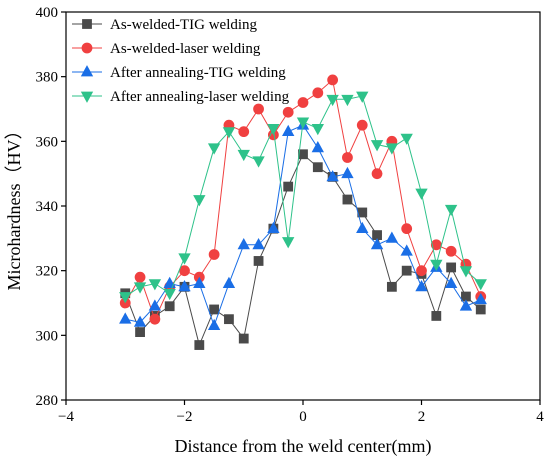  What do you see at coordinates (540, 417) in the screenshot?
I see `x-tick-label: 4` at bounding box center [540, 417].